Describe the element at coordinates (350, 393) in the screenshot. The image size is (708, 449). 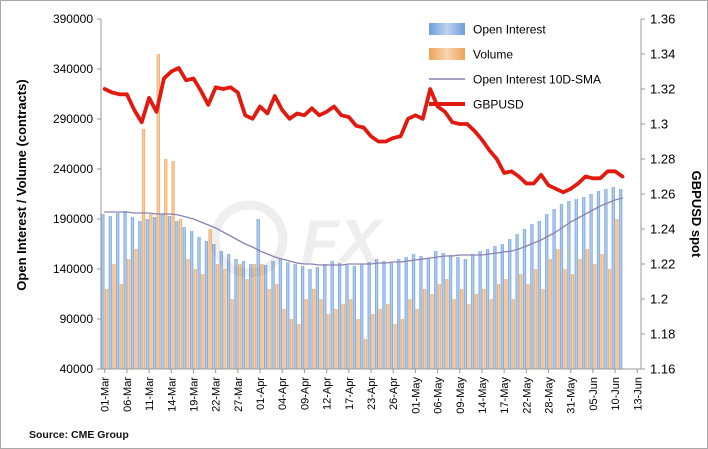
I see `x-axis-tick-label: 17-Apr` at that location.